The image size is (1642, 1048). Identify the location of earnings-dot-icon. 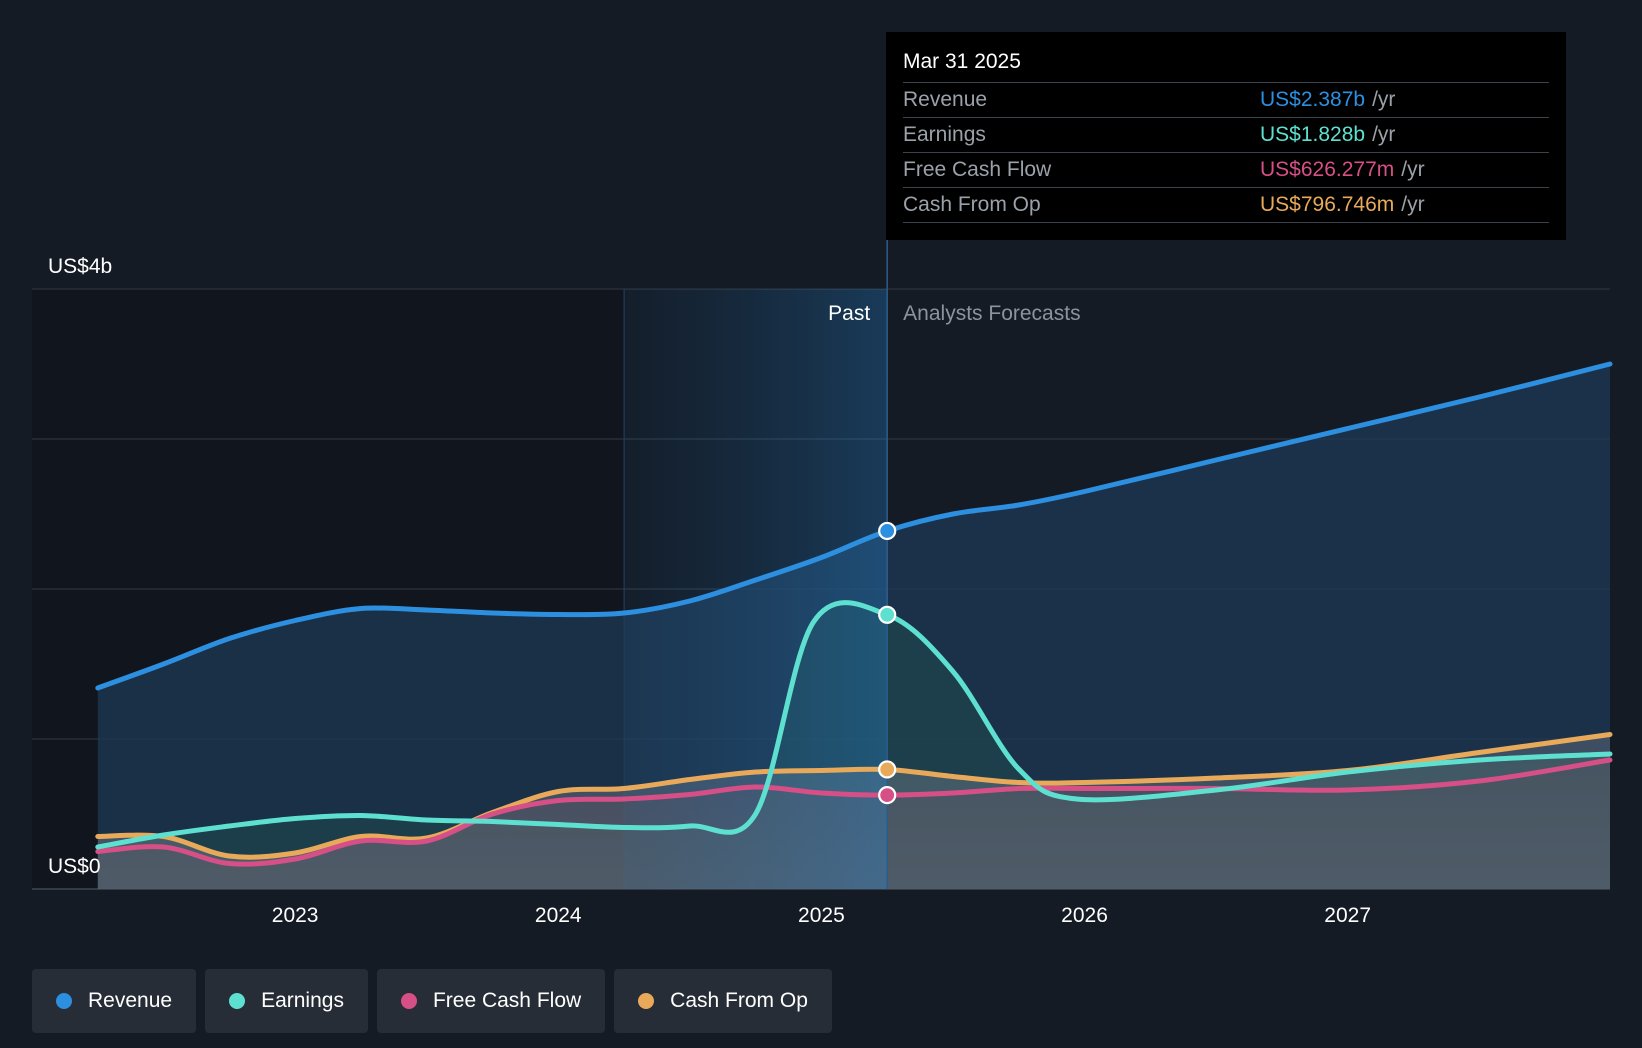
(237, 1001).